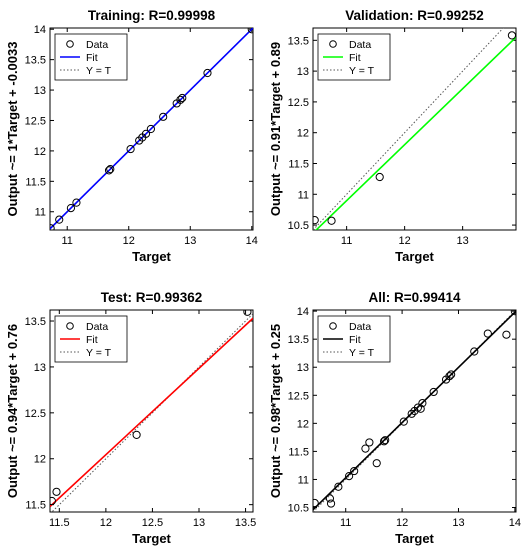 This screenshot has width=526, height=550. Describe the element at coordinates (35, 121) in the screenshot. I see `training-y-tick-label: 12.5` at that location.